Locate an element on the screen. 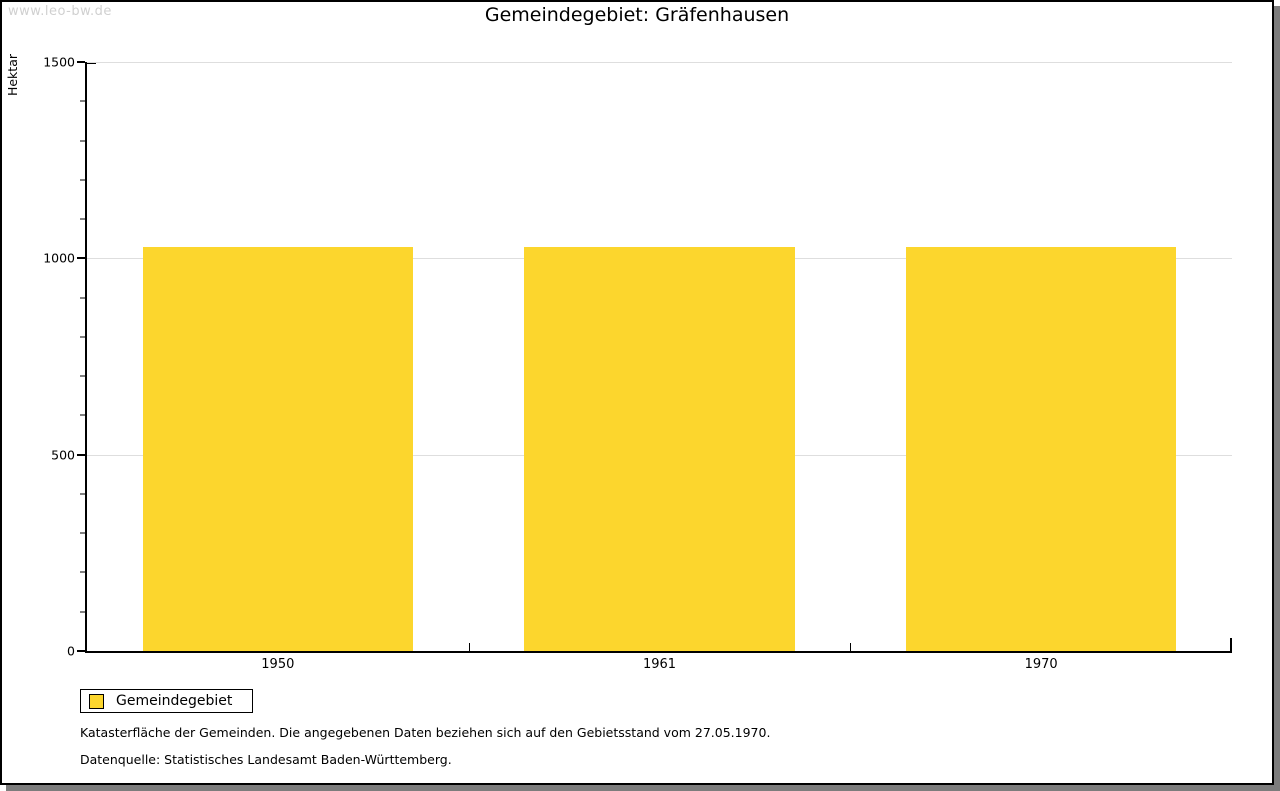 The width and height of the screenshot is (1280, 791). bar-1961 is located at coordinates (659, 448).